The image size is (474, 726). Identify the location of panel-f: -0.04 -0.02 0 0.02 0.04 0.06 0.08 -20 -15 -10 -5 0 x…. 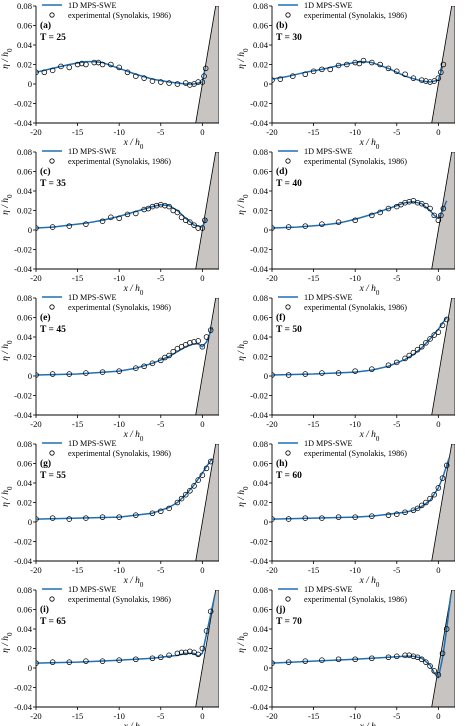
(346, 368).